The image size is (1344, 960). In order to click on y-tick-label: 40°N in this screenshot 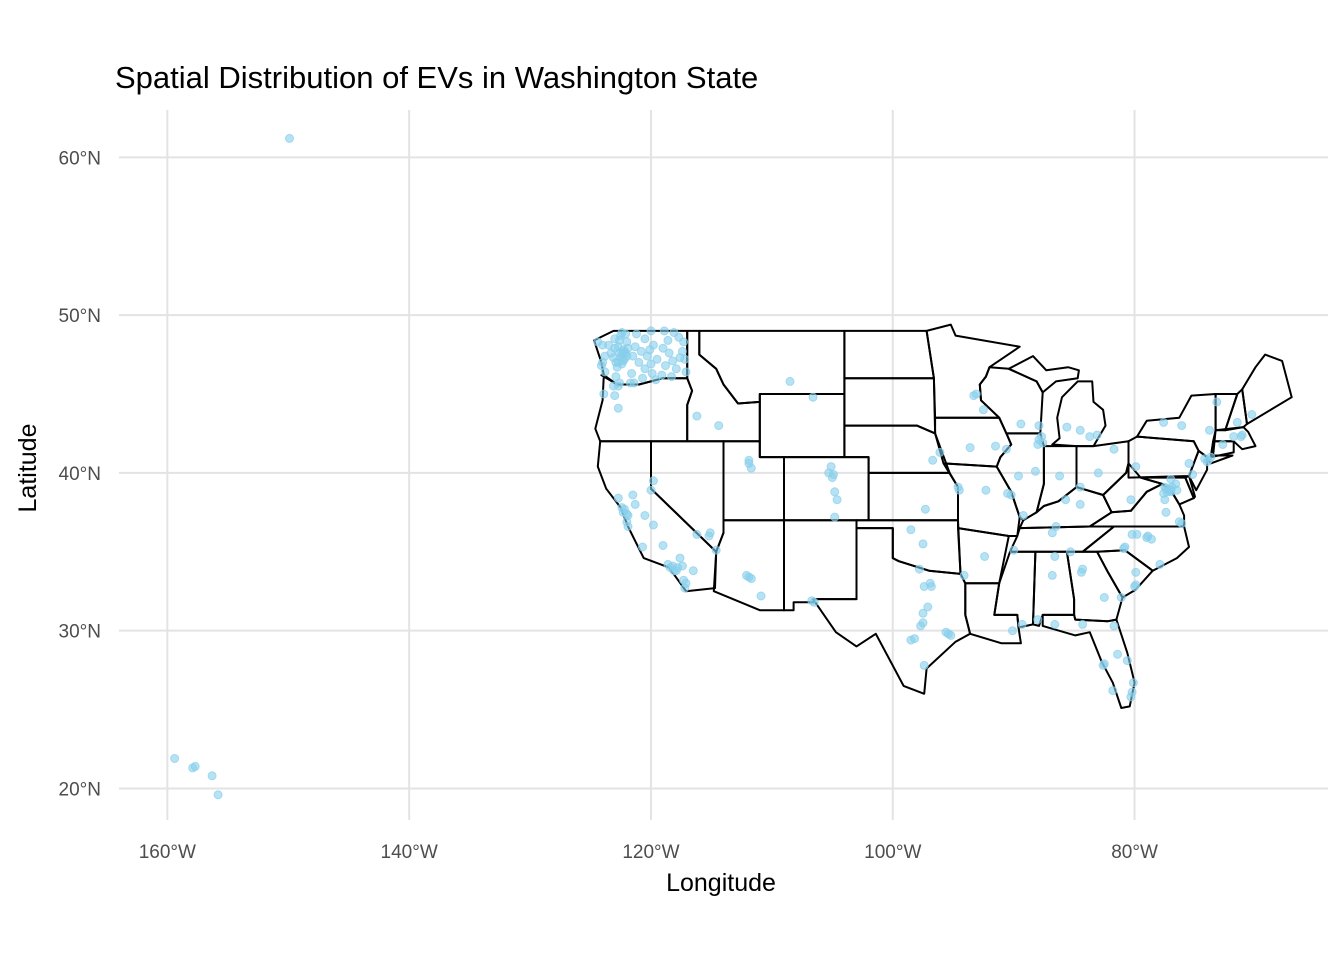, I will do `click(80, 474)`.